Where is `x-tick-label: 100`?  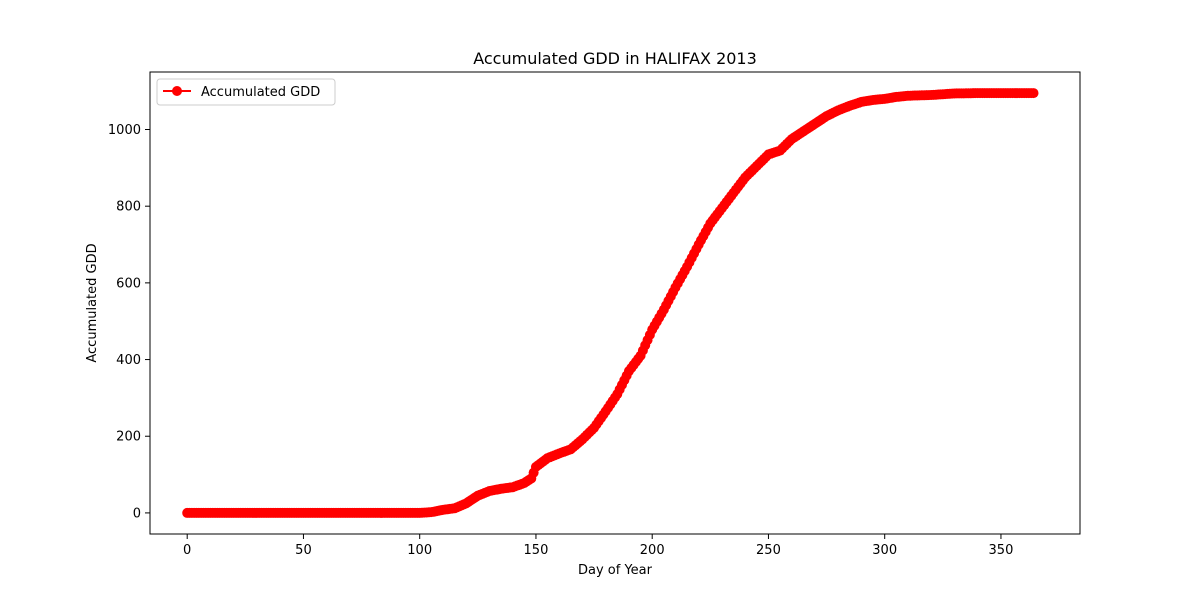 x-tick-label: 100 is located at coordinates (419, 550).